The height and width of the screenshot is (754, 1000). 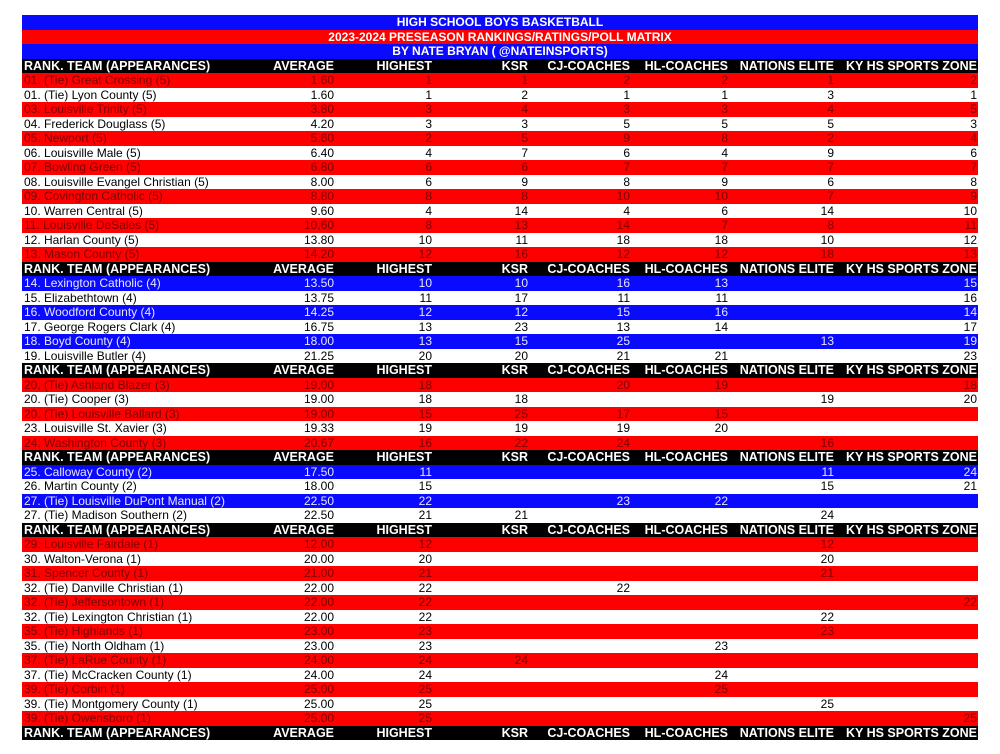 What do you see at coordinates (318, 239) in the screenshot?
I see `rank-value: 13.80` at bounding box center [318, 239].